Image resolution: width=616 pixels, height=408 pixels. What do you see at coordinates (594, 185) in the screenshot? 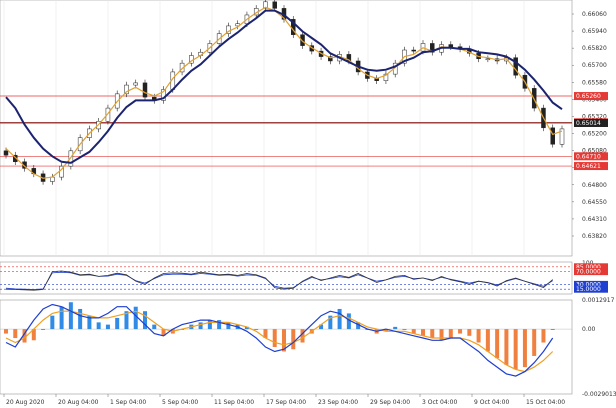
I see `price-tick-label: 0.64800` at bounding box center [594, 185].